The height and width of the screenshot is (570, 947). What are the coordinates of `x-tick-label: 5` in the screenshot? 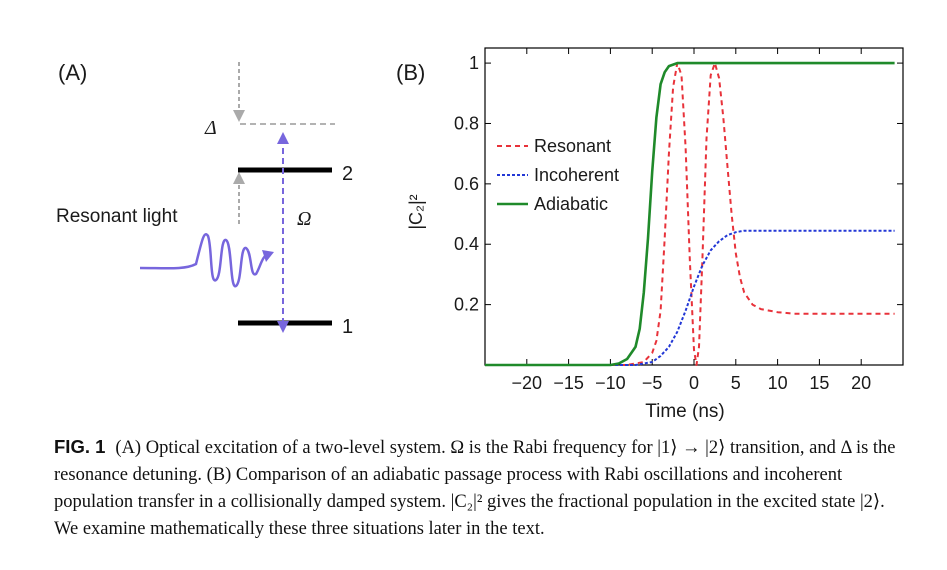 It's located at (736, 383).